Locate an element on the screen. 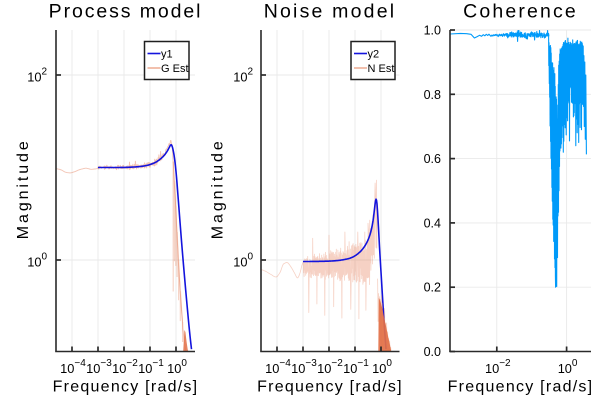 Image resolution: width=600 pixels, height=405 pixels. svg-text: Coherence is located at coordinates (520, 12).